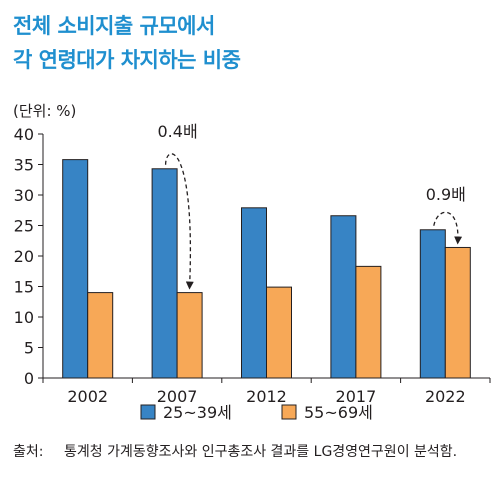  I want to click on legend-label: 25~39세, so click(197, 412).